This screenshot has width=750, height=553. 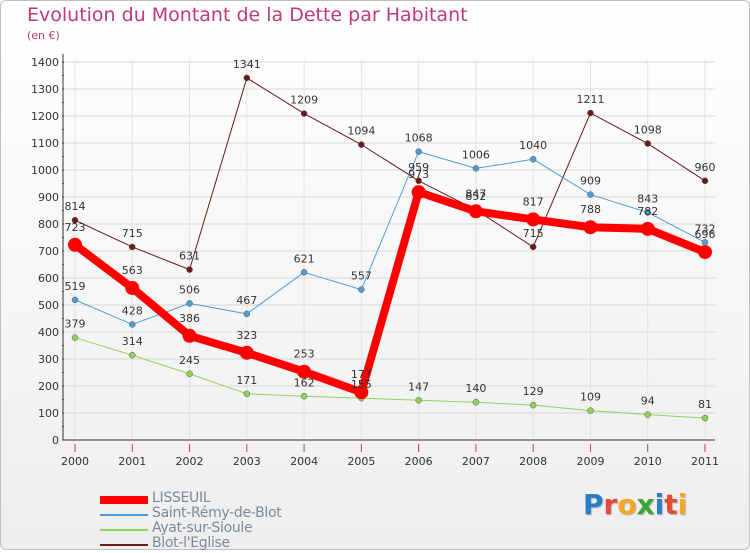 I want to click on y-tick-label: 300, so click(x=48, y=359).